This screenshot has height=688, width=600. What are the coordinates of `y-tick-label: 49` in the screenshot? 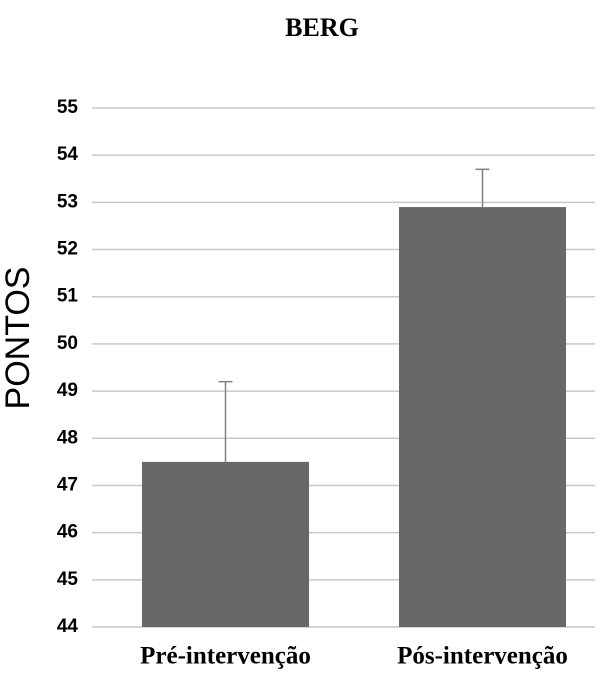 It's located at (67, 390).